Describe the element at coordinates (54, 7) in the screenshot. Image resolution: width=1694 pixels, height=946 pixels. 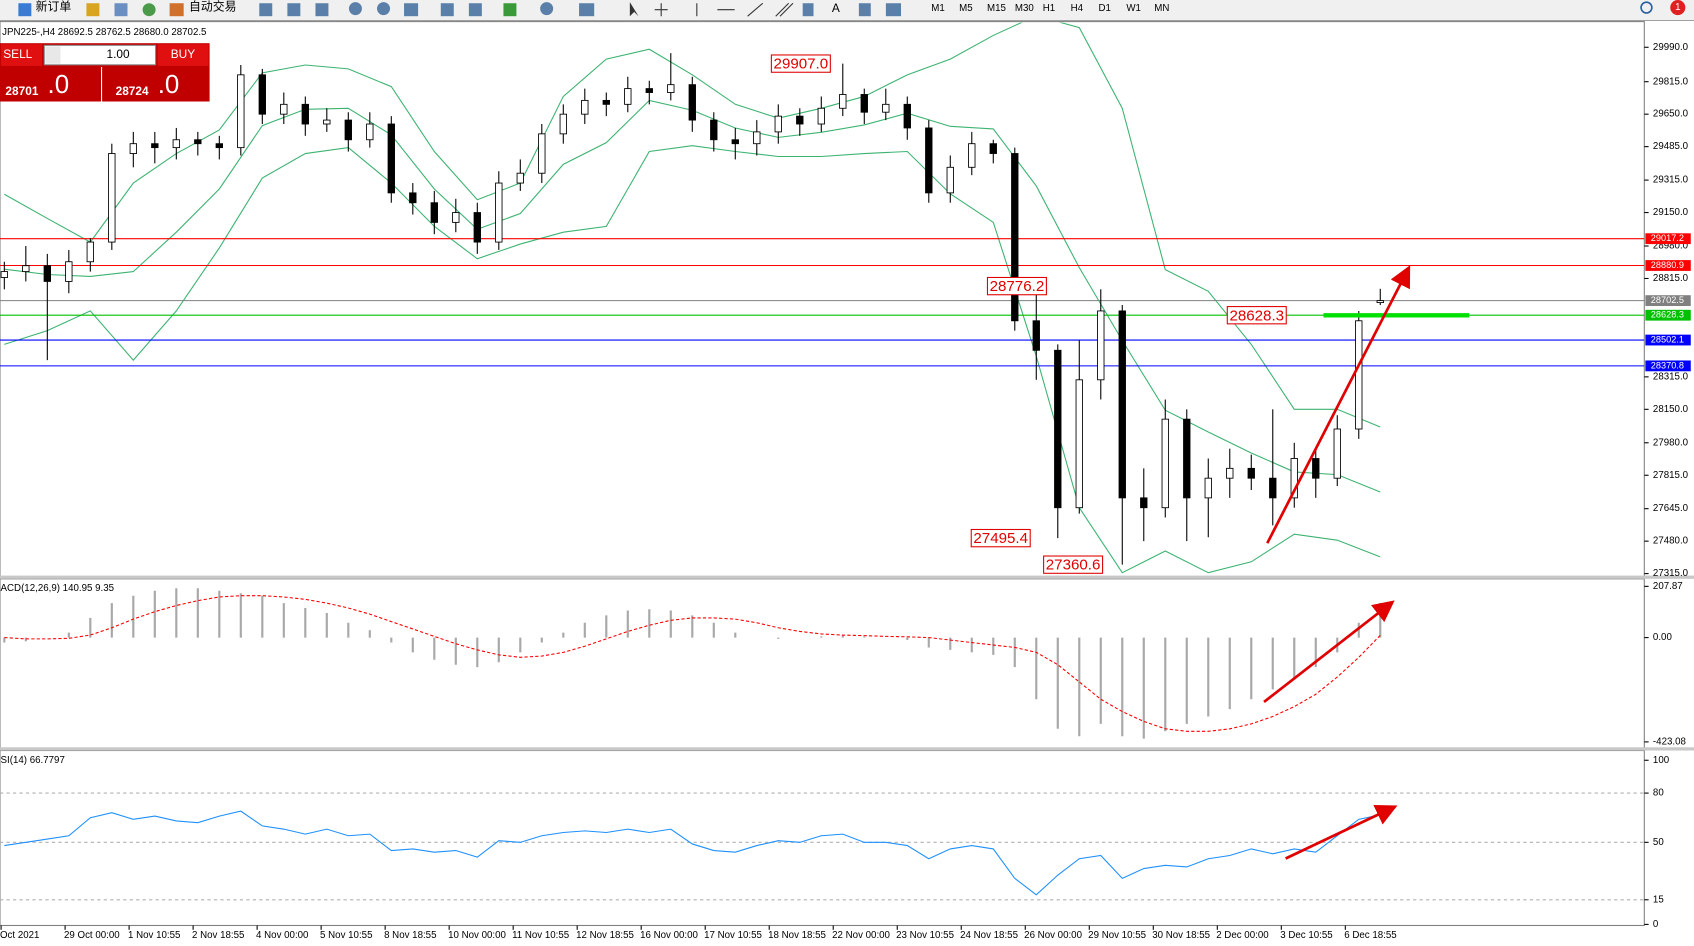
I see `new-order-button: 新订单` at that location.